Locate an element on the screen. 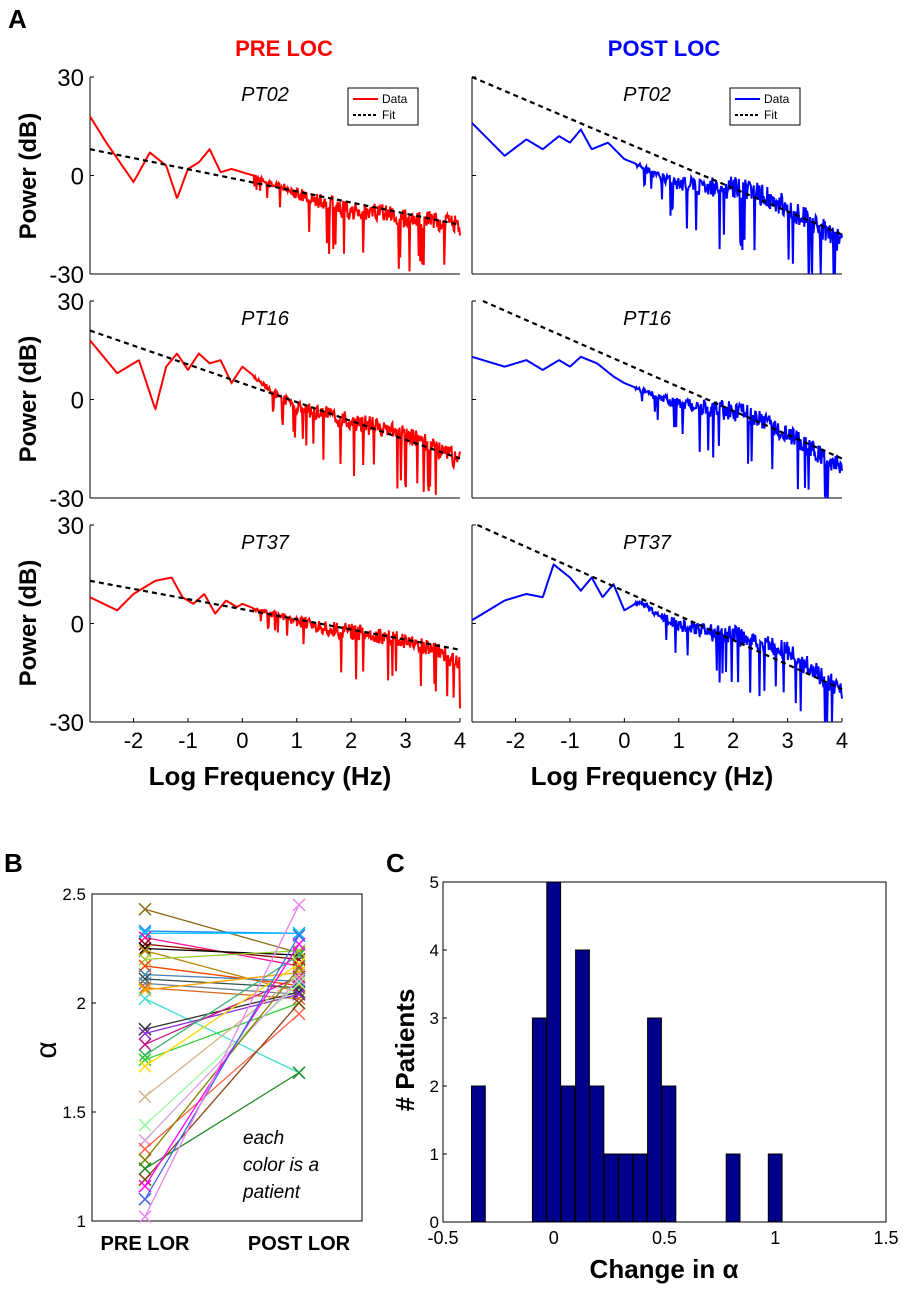 This screenshot has height=1289, width=910. patient-series-p19 is located at coordinates (222, 1005).